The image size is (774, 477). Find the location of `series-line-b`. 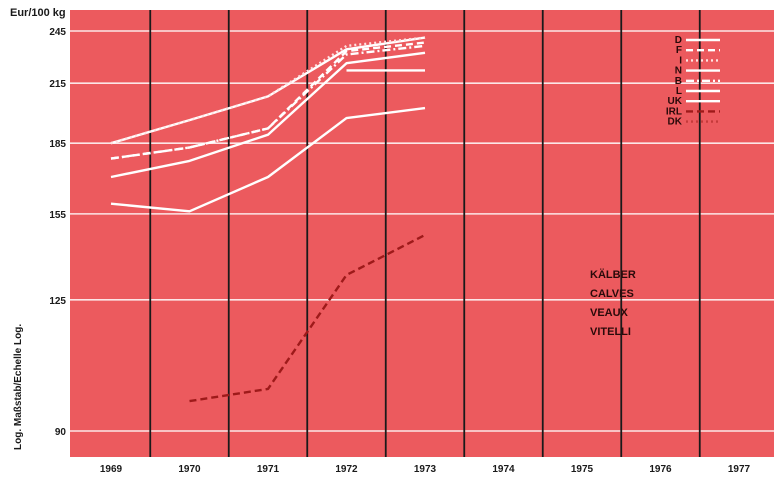

series-line-b is located at coordinates (268, 102).